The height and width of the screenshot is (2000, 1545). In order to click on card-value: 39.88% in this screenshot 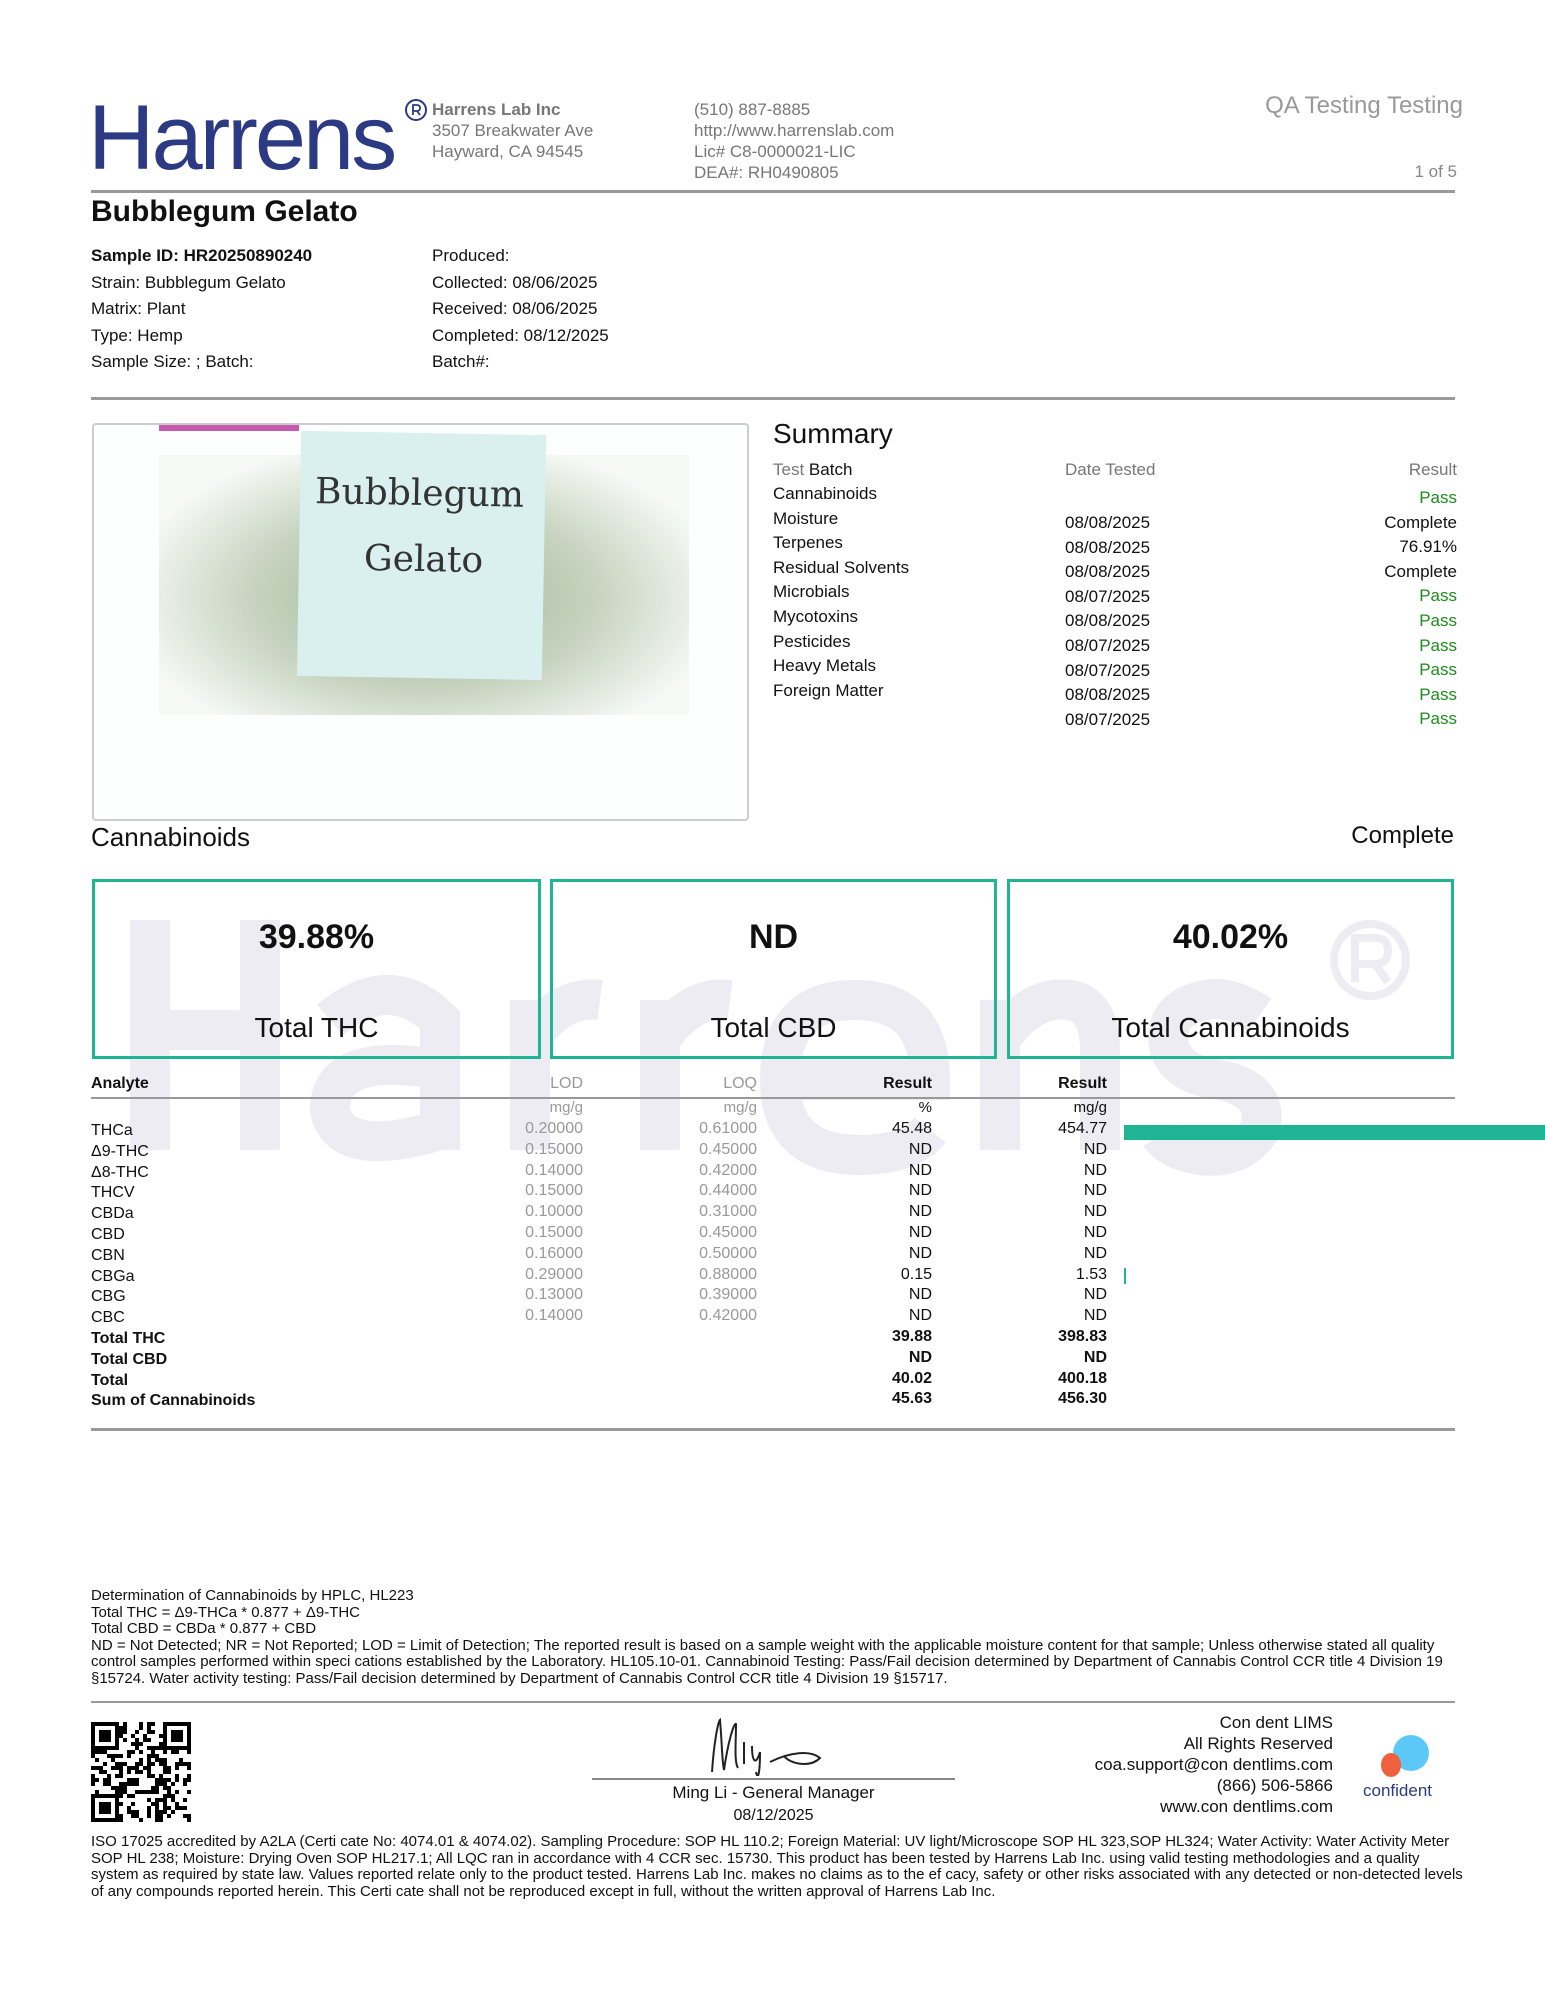, I will do `click(316, 937)`.